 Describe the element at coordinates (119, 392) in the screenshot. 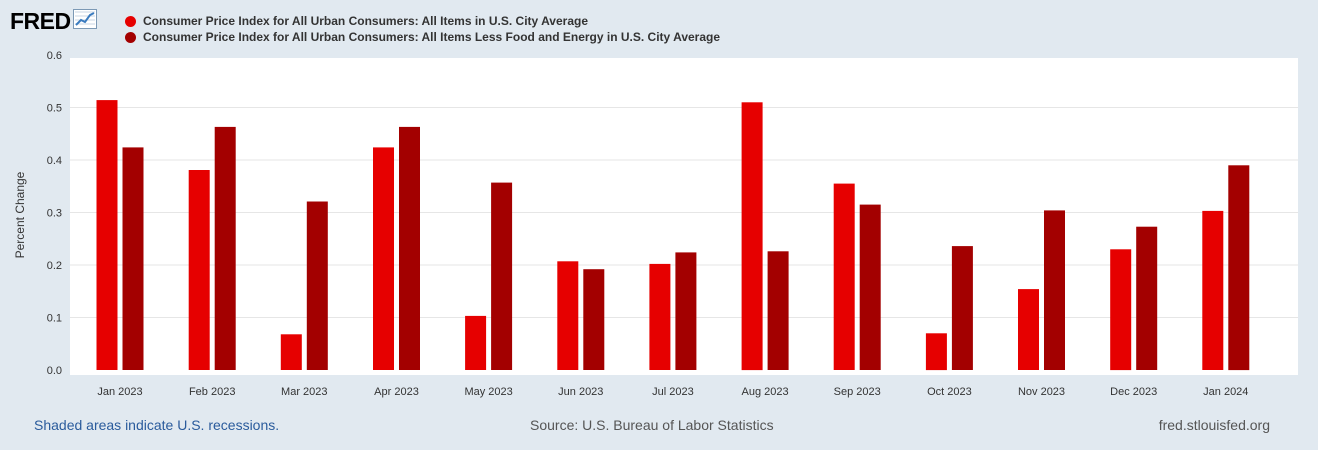

I see `x-tick-label: Jan 2023` at that location.